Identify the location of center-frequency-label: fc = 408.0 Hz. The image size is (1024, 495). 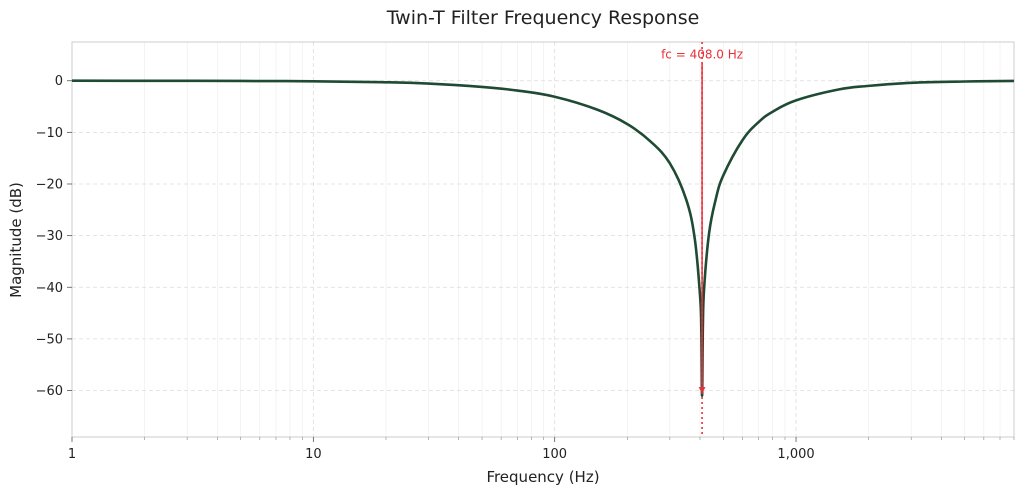
(702, 55).